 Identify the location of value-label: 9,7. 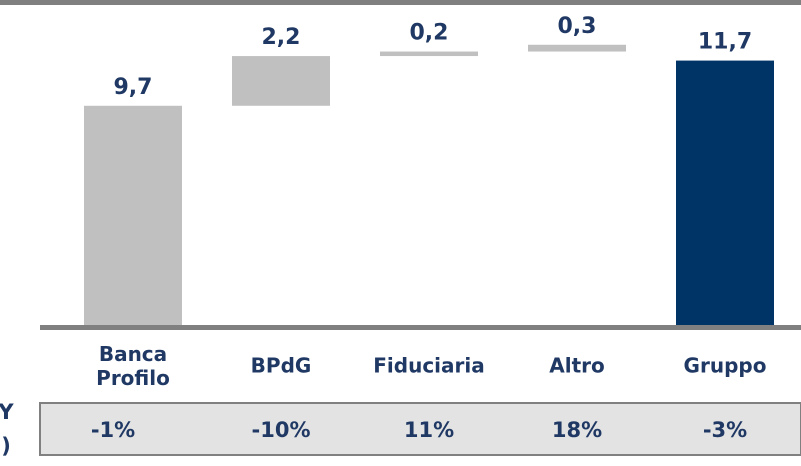
(133, 87).